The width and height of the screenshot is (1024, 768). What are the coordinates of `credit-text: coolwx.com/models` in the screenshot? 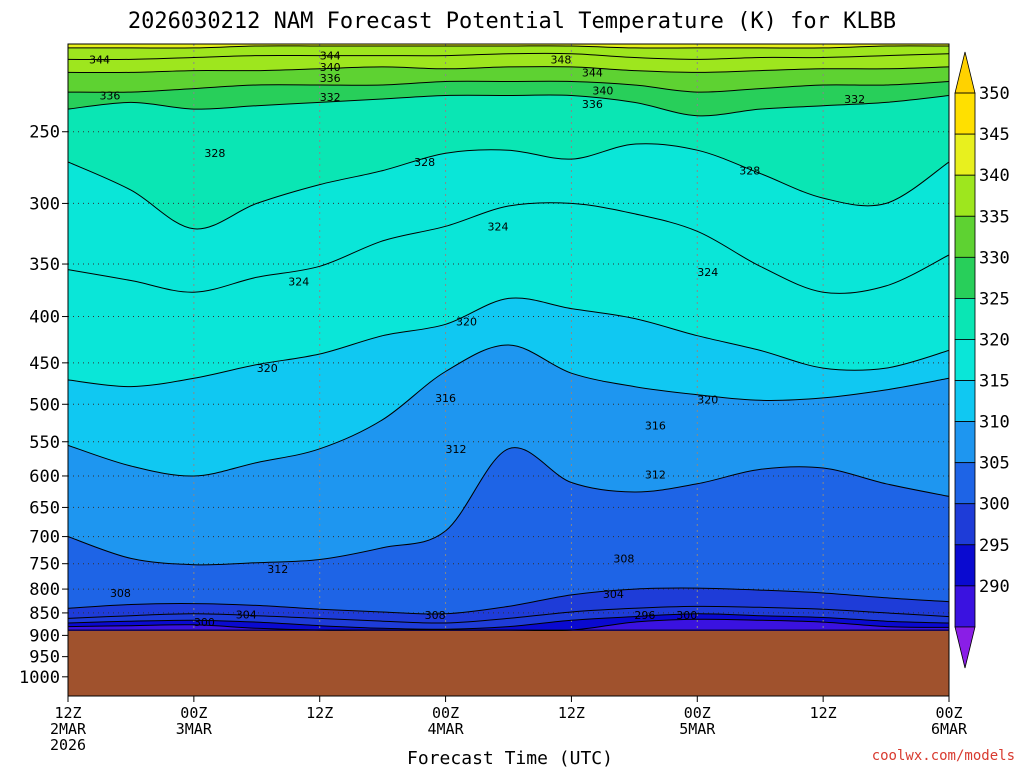 It's located at (943, 756).